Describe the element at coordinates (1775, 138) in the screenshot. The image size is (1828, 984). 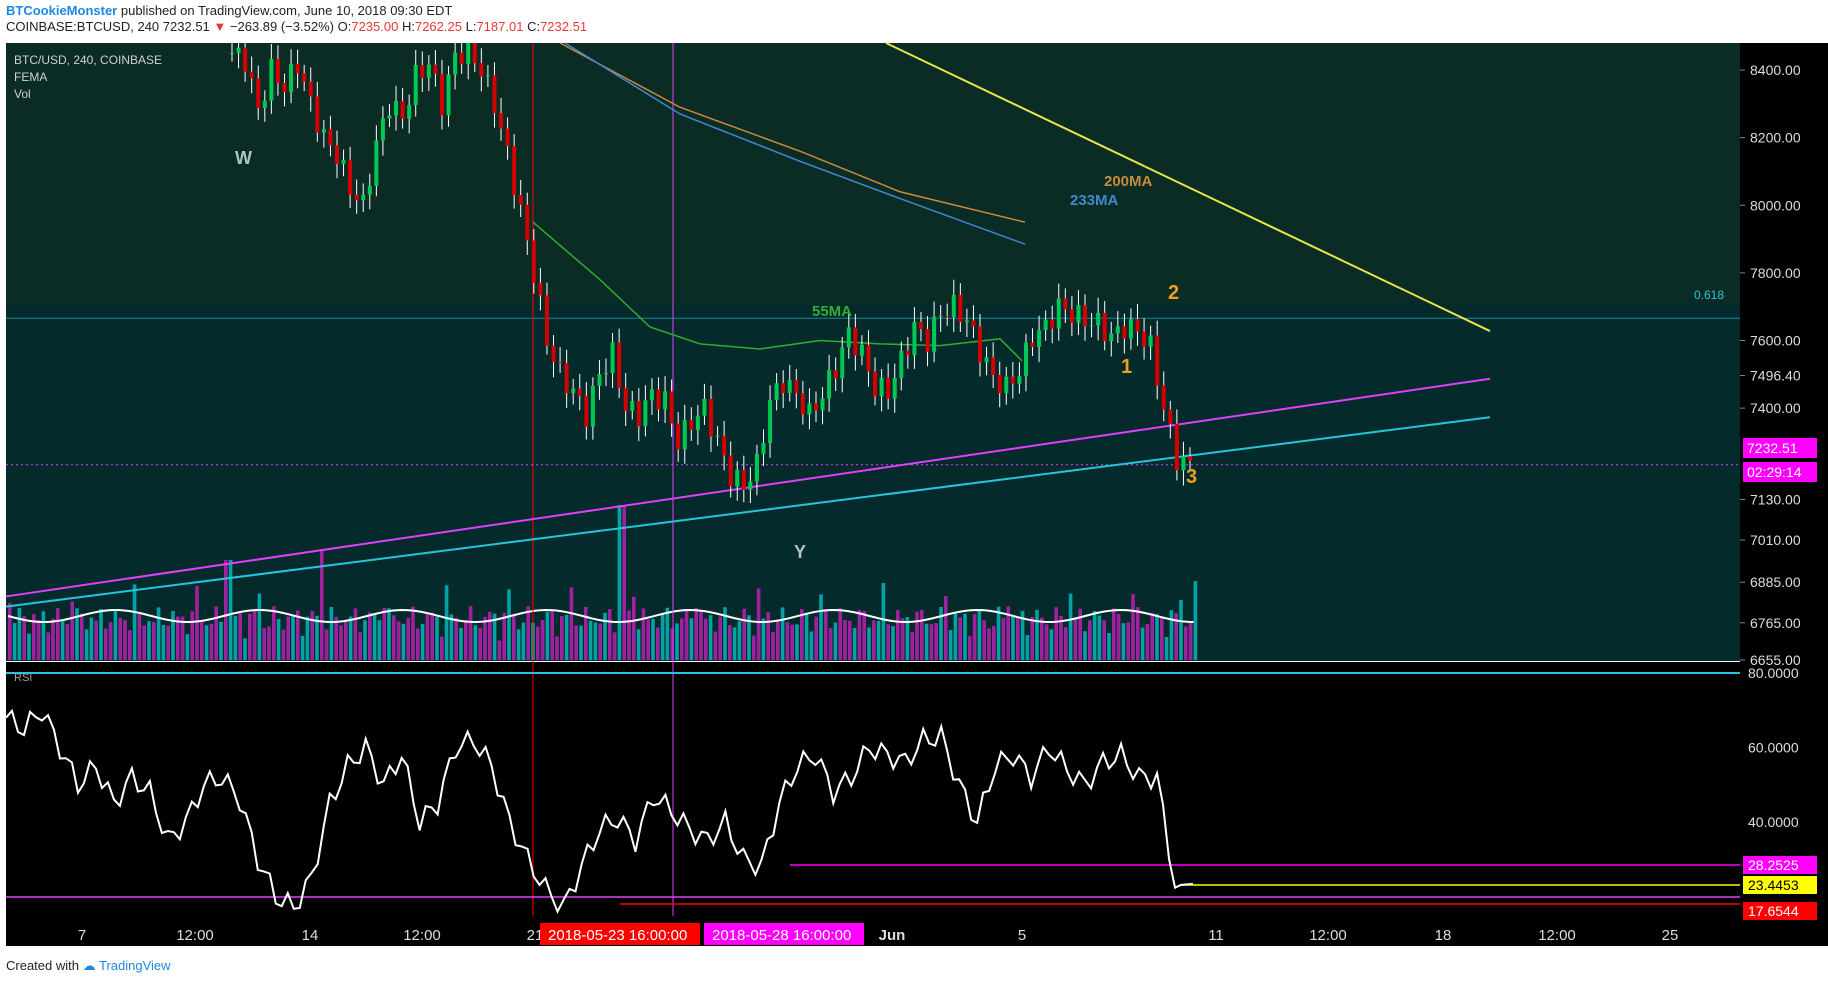
I see `price-tick-label: 8200.00` at that location.